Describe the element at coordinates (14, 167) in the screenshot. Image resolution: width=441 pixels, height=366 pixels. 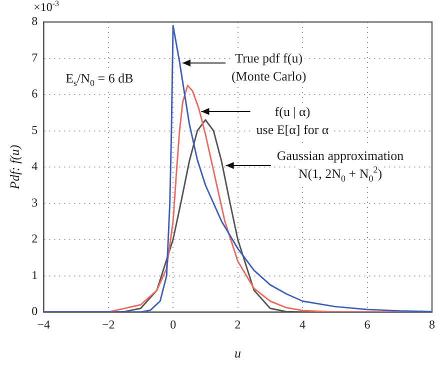
I see `y-axis-title: Pdf: f(u)` at that location.